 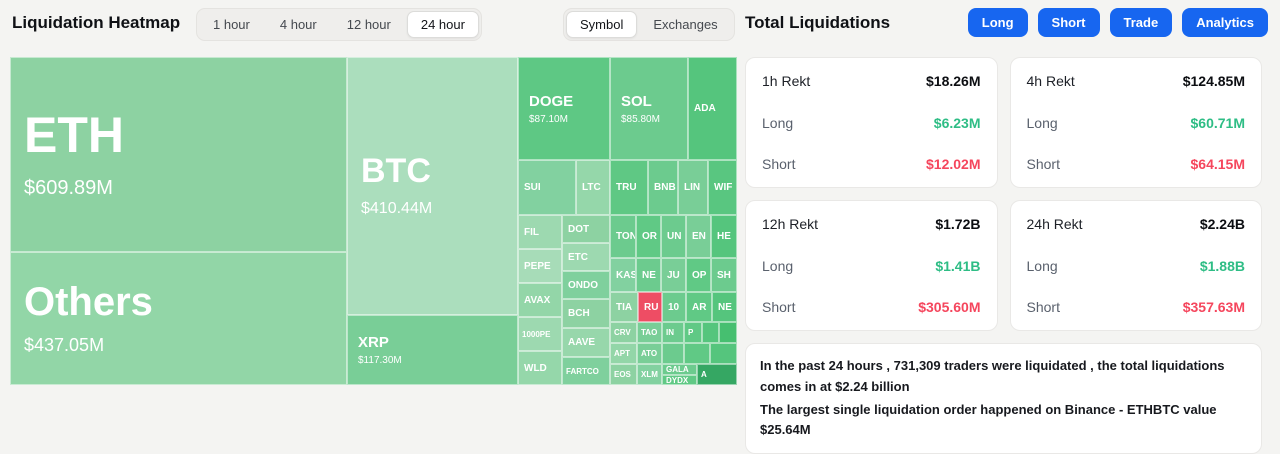 I want to click on heatmap-cell-fil: FIL, so click(x=540, y=232).